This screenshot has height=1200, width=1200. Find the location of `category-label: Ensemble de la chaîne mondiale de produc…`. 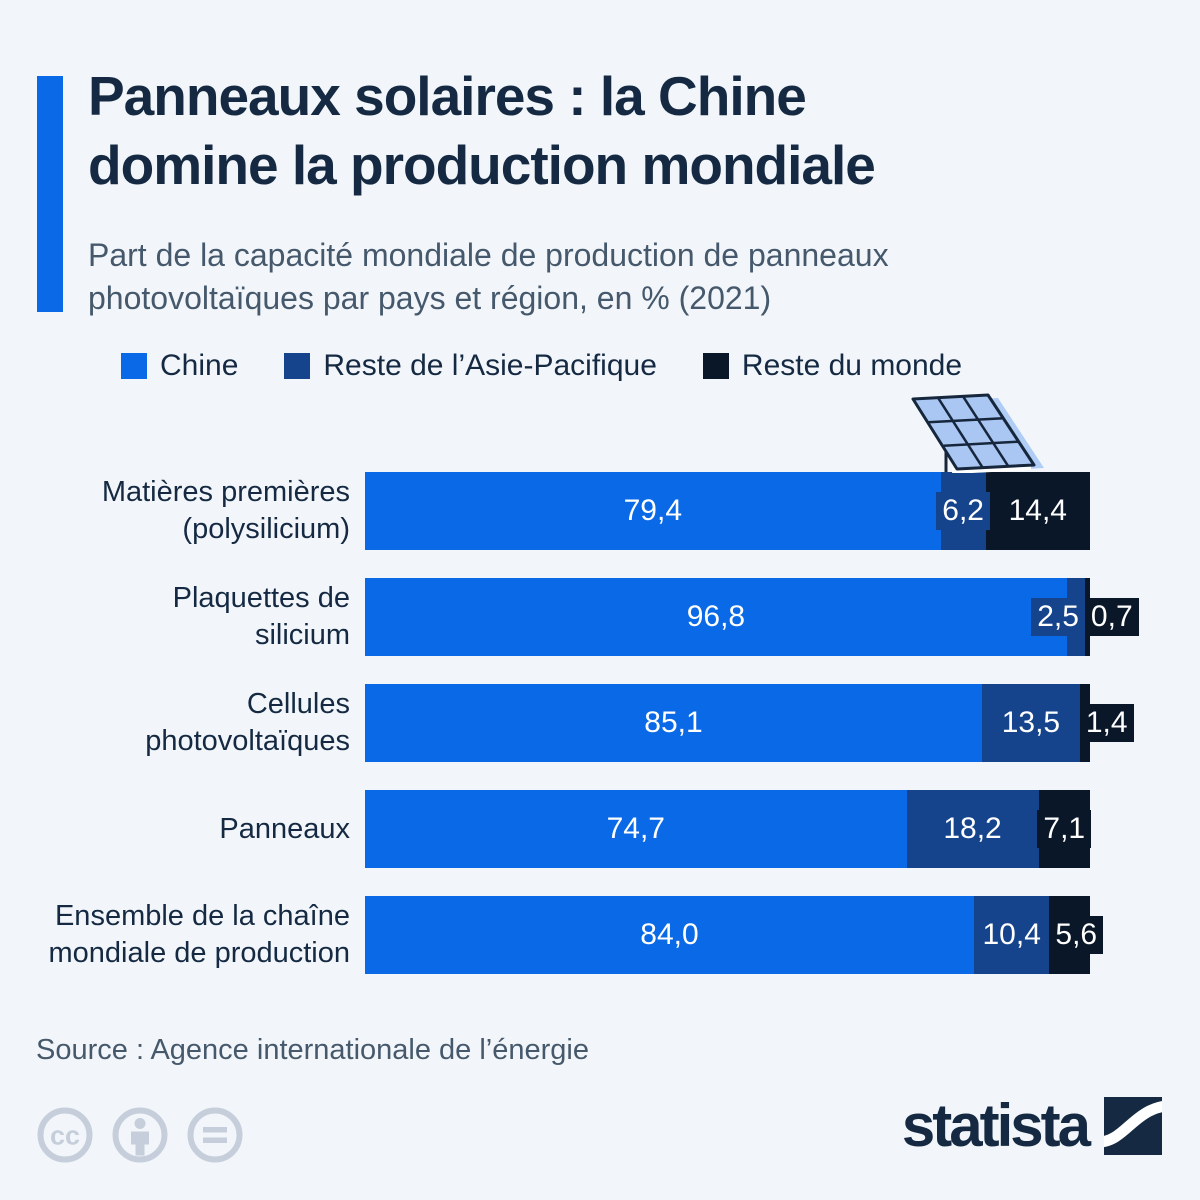

category-label: Ensemble de la chaîne mondiale de produc… is located at coordinates (199, 934).